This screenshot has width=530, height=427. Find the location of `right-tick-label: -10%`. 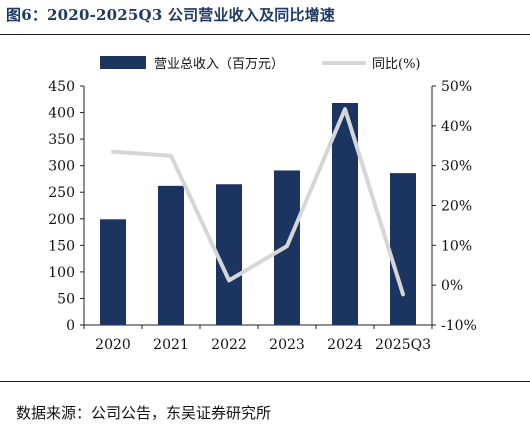

right-tick-label: -10% is located at coordinates (459, 326).